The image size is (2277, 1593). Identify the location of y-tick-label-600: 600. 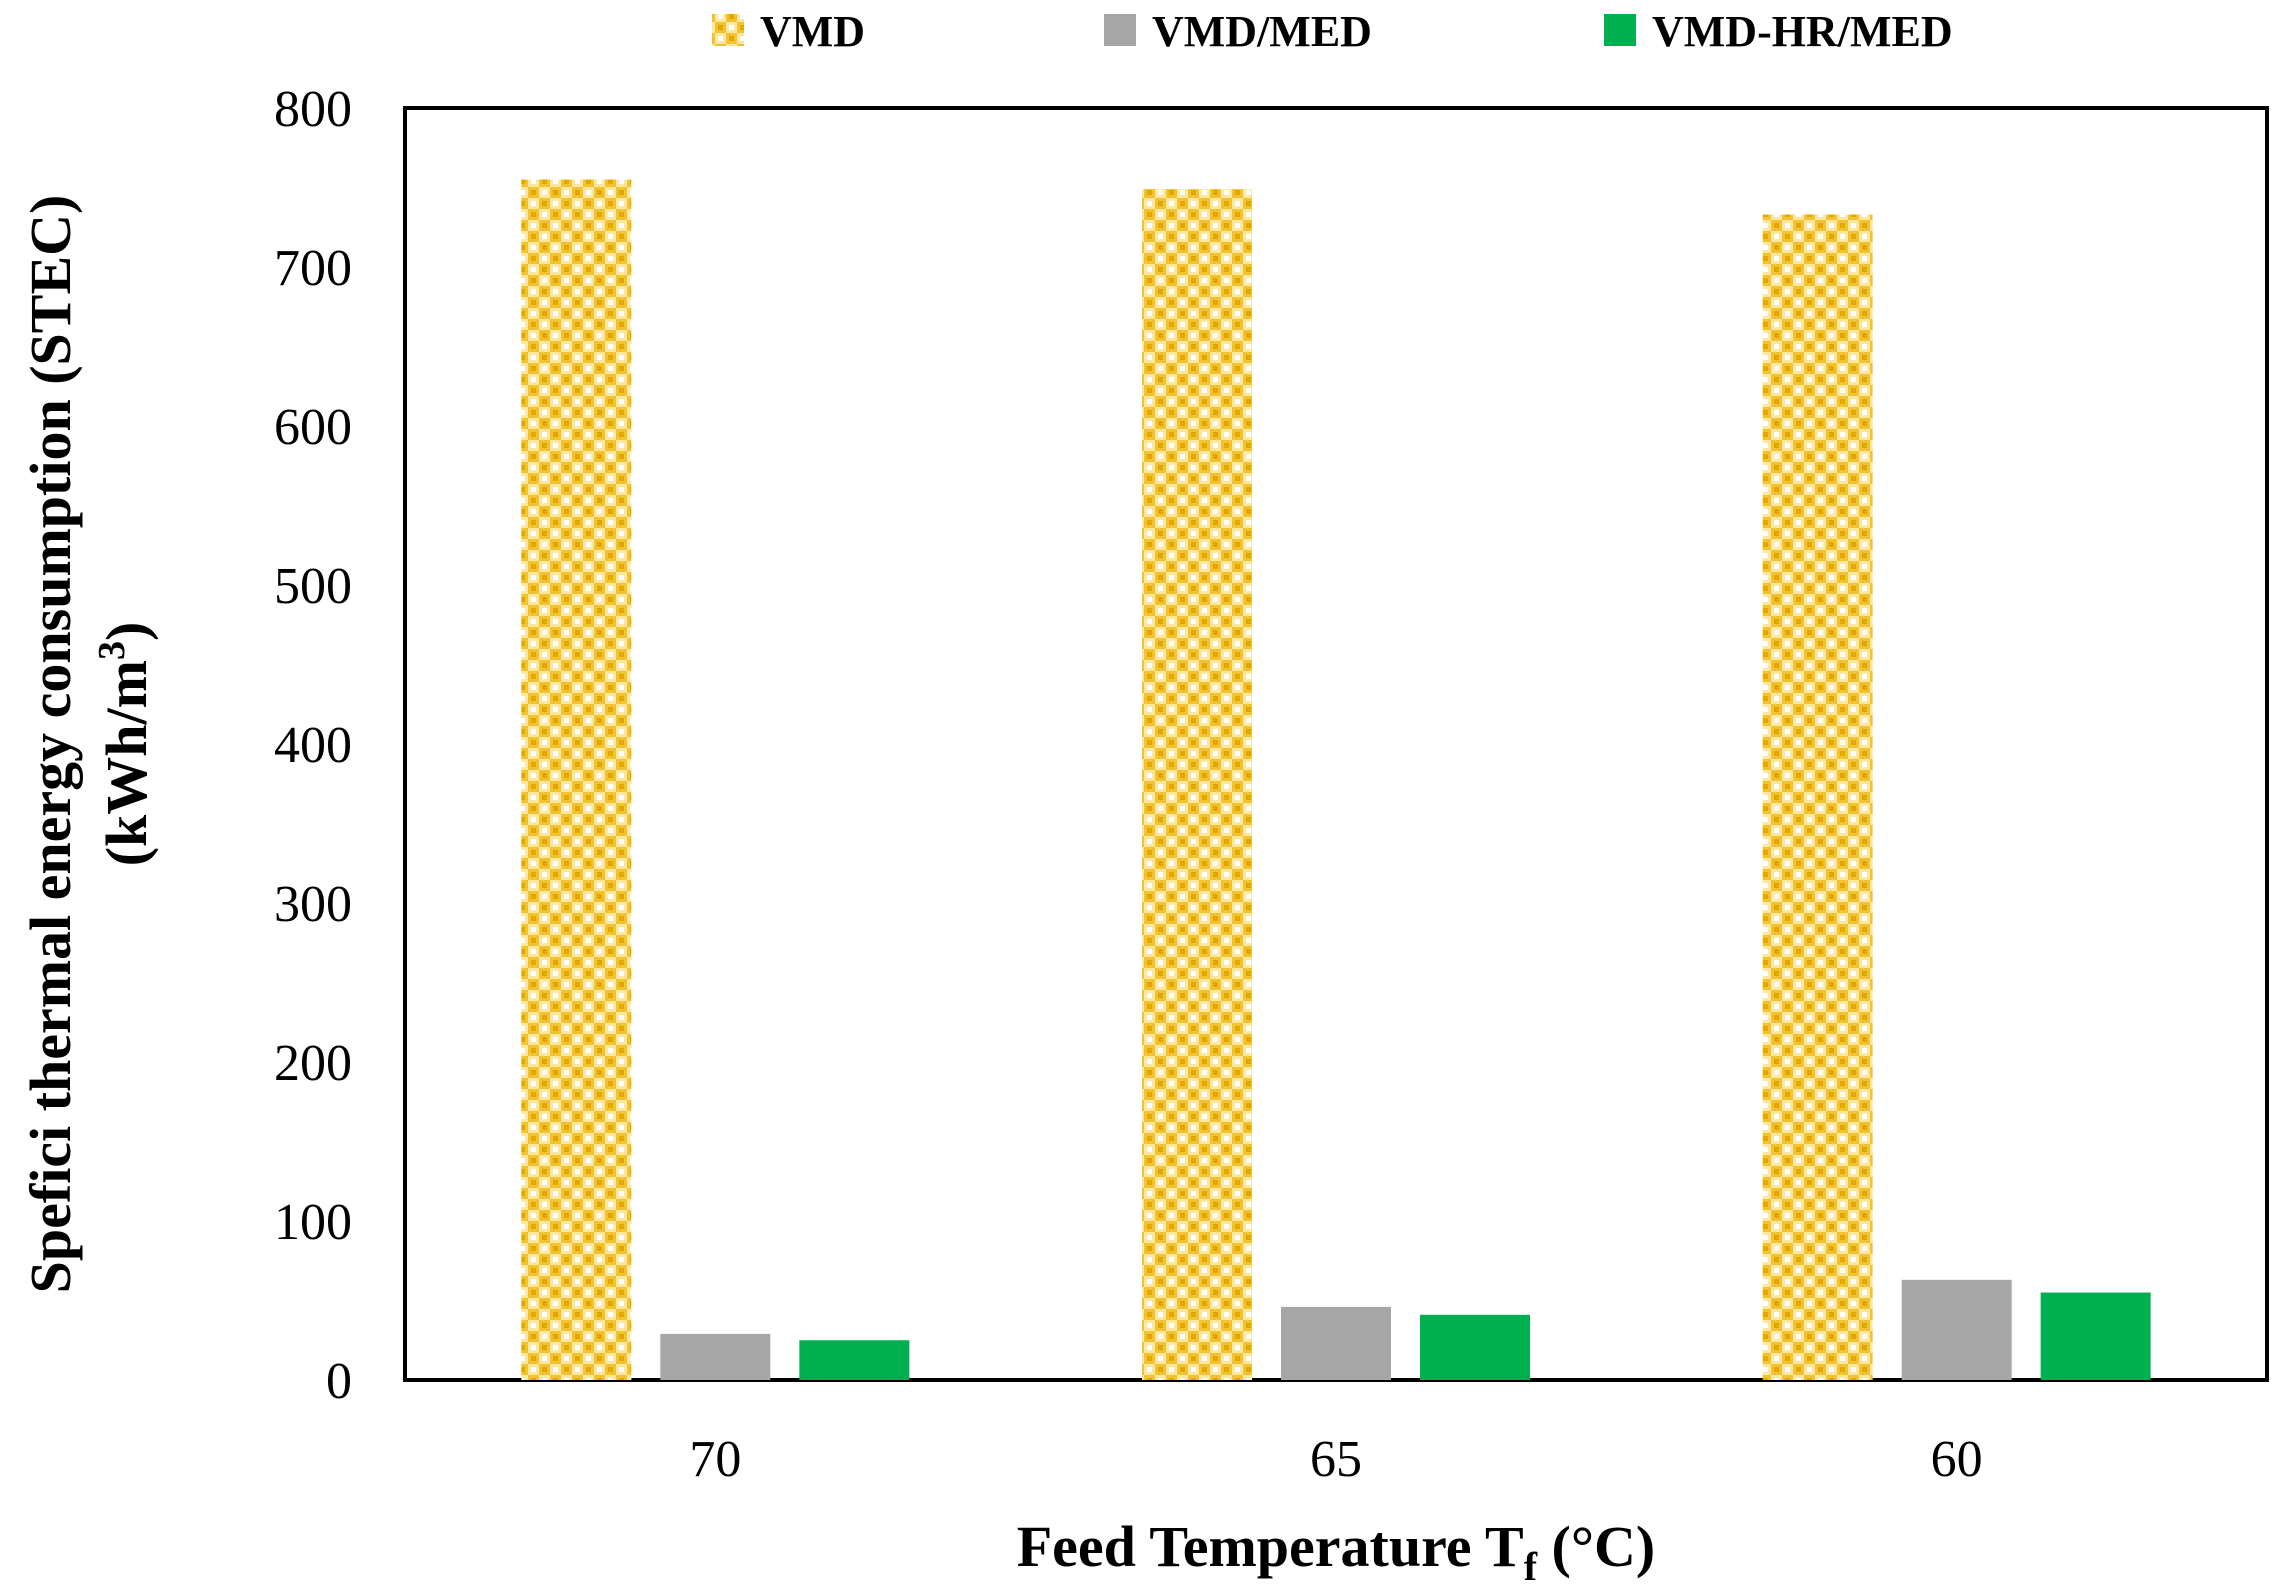
(313, 427).